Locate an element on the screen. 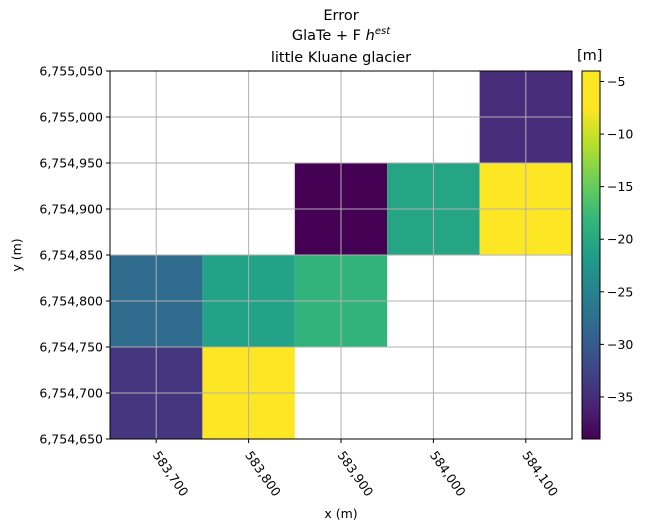 Image resolution: width=650 pixels, height=530 pixels. chart-title-method: GlaTe + F is located at coordinates (326, 36).